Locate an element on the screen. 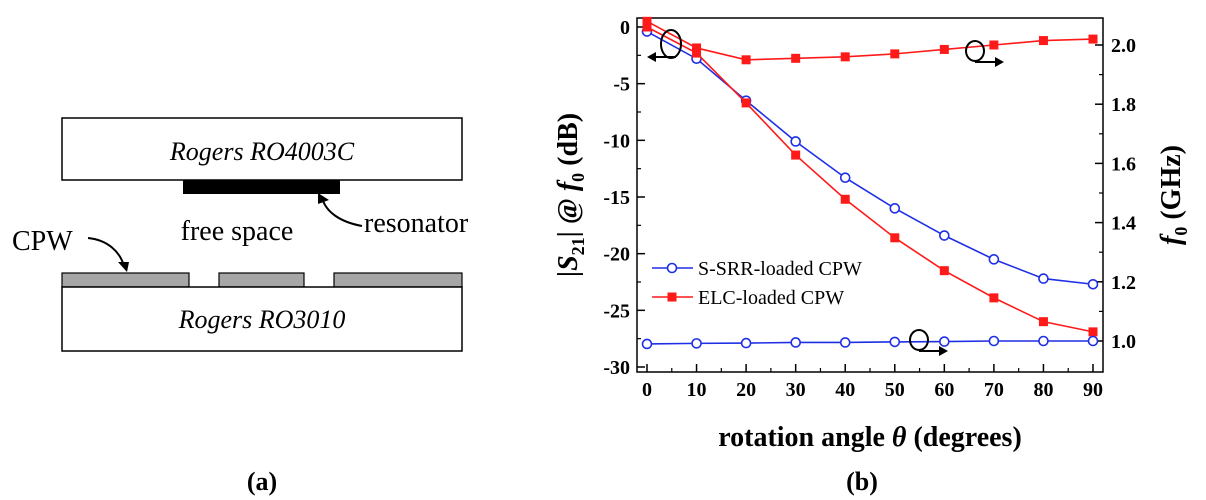 The height and width of the screenshot is (500, 1206). y-right-tick-label: 1.2 is located at coordinates (1123, 283).